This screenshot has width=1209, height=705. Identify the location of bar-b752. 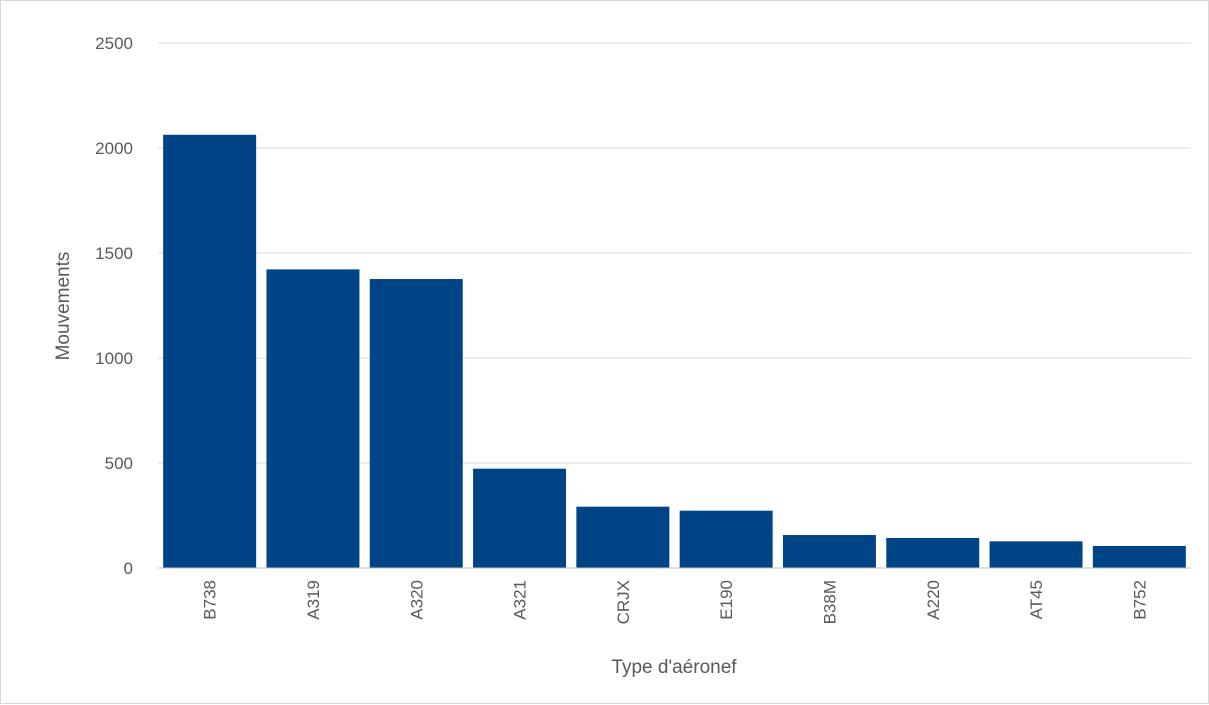
(1139, 556).